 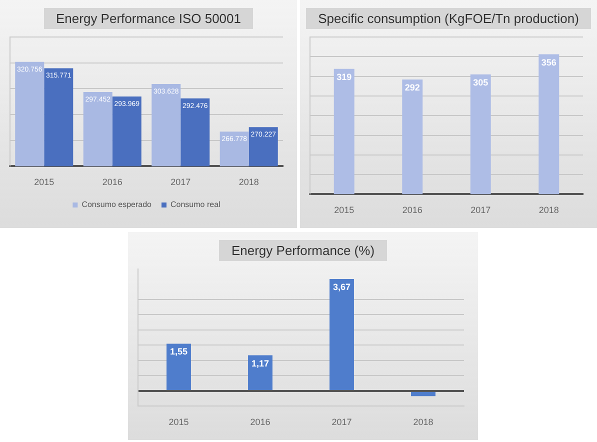 I want to click on legend-label: Consumo esperado, so click(x=117, y=205).